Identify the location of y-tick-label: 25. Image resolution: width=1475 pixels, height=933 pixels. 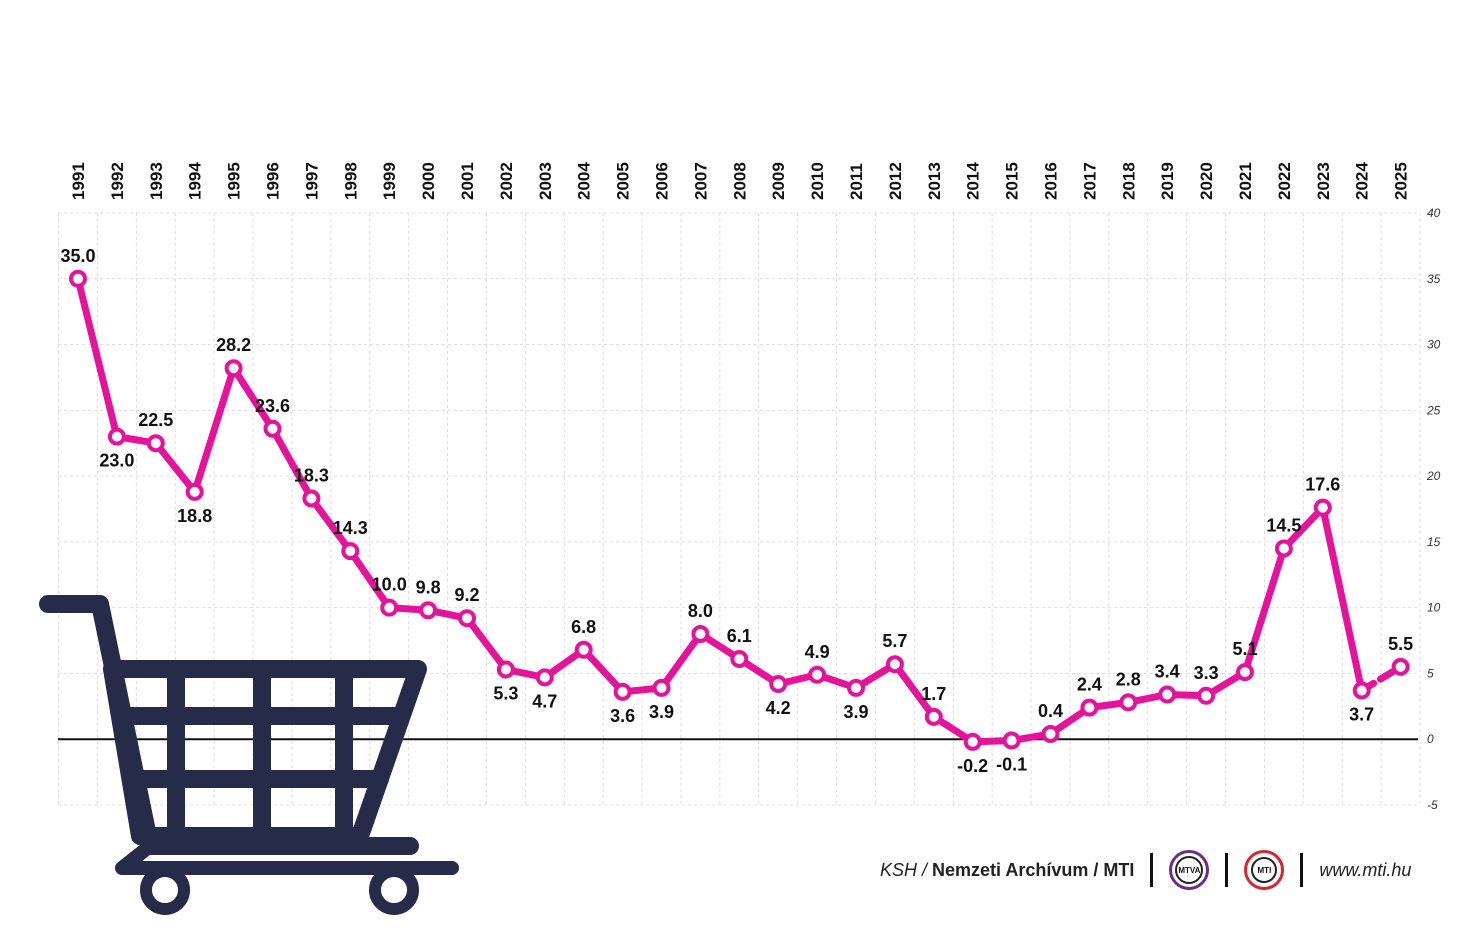
(1433, 410).